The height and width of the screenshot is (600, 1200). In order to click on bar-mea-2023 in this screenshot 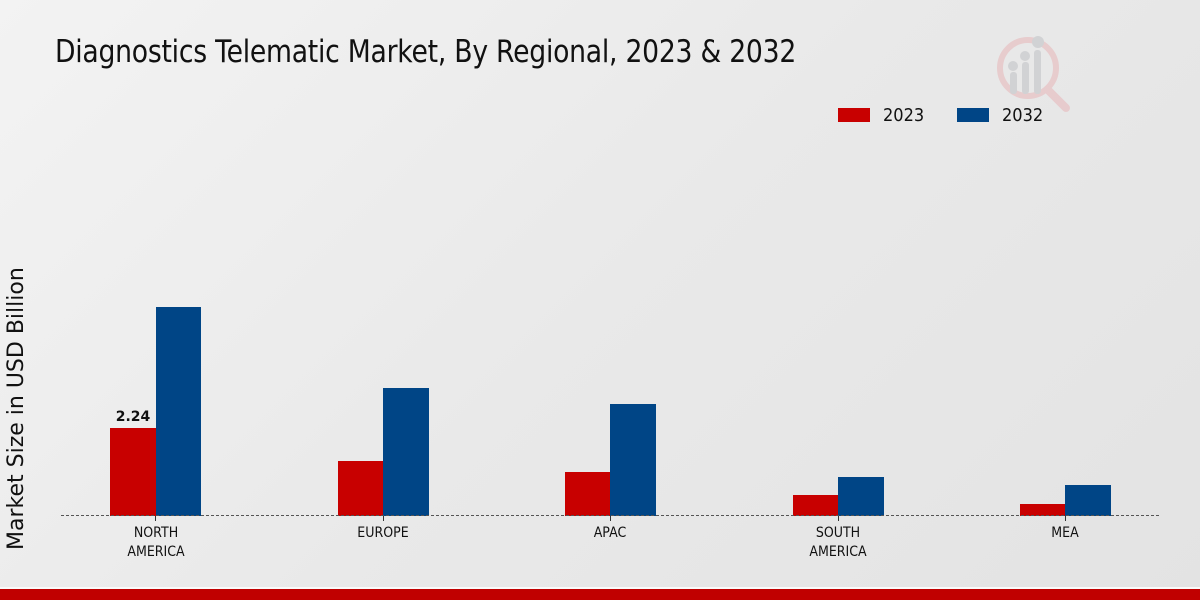, I will do `click(1042, 510)`.